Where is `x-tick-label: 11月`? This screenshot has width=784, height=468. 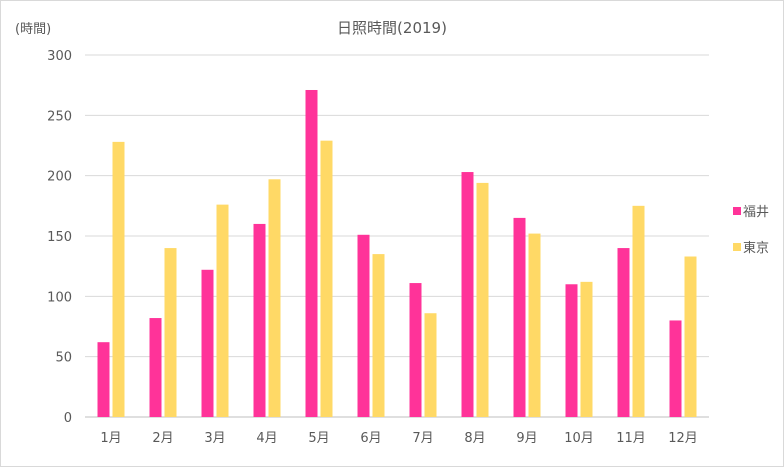 x-tick-label: 11月 is located at coordinates (631, 438).